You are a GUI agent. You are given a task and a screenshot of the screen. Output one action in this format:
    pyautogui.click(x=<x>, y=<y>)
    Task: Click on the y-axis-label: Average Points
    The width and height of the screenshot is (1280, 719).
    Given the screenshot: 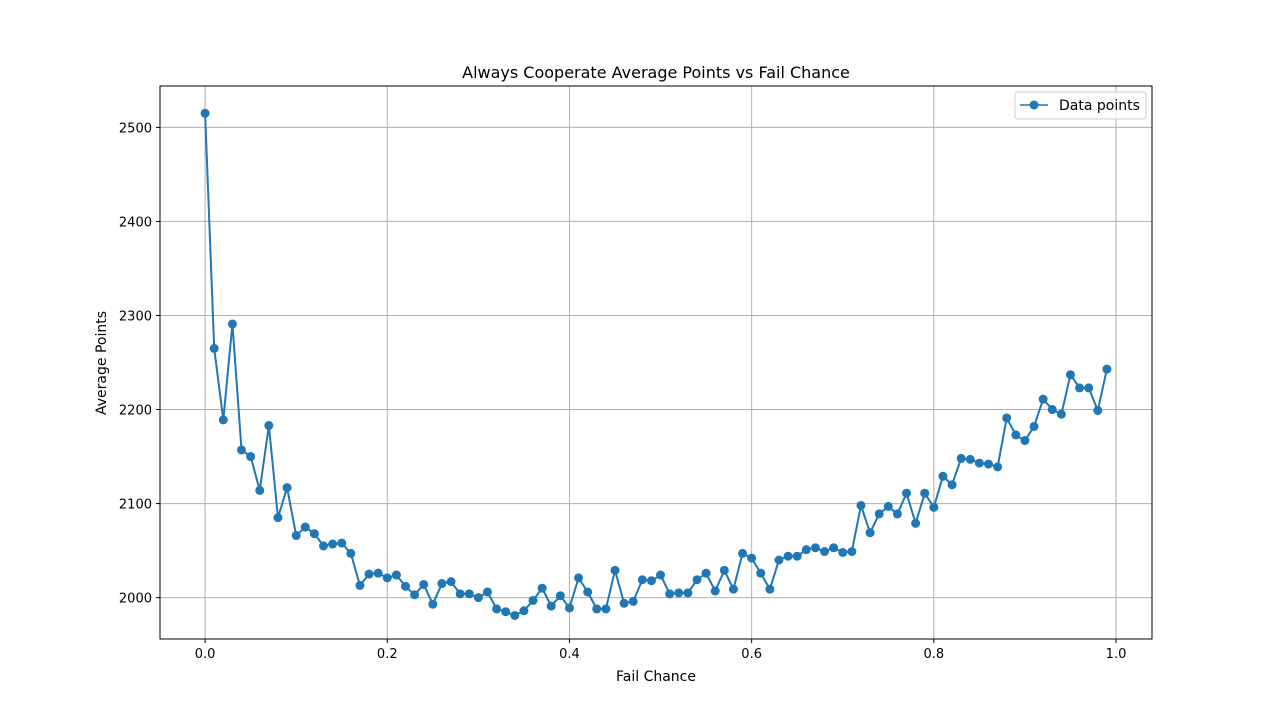 What is the action you would take?
    pyautogui.click(x=102, y=363)
    